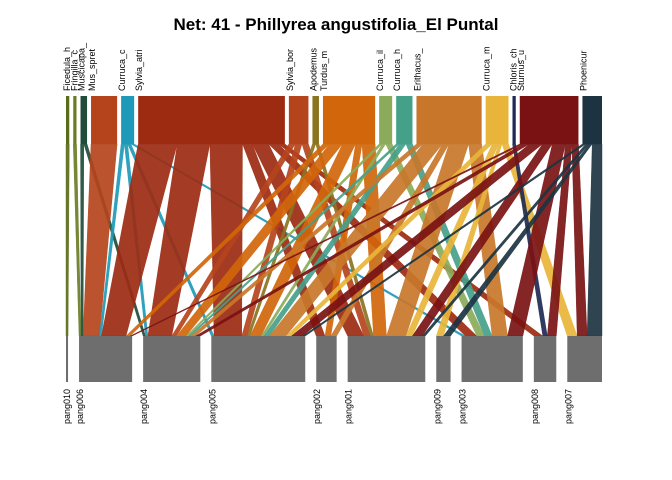 The height and width of the screenshot is (480, 672). What do you see at coordinates (67, 240) in the screenshot?
I see `link-Ficedula_h-pang010` at bounding box center [67, 240].